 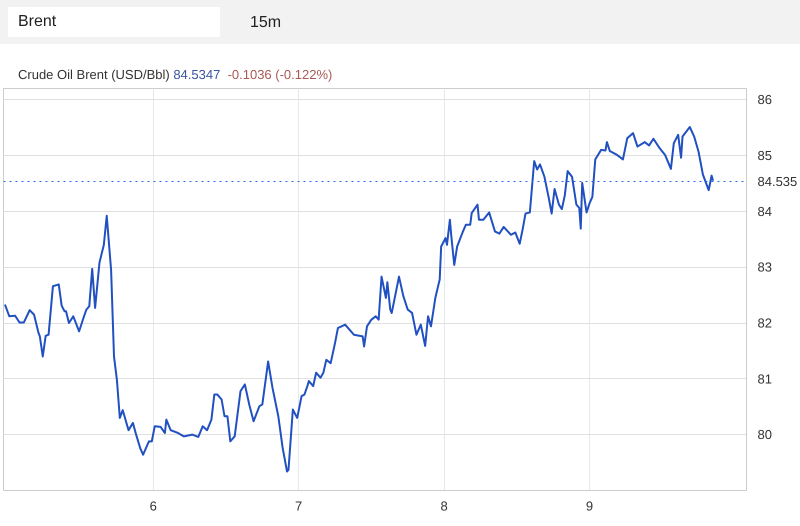 I want to click on text: 84.5347, so click(x=196, y=74).